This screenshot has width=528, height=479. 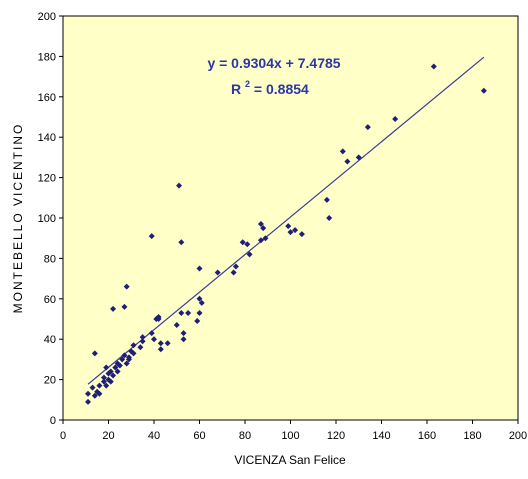 What do you see at coordinates (199, 436) in the screenshot?
I see `x-tick-label: 60` at bounding box center [199, 436].